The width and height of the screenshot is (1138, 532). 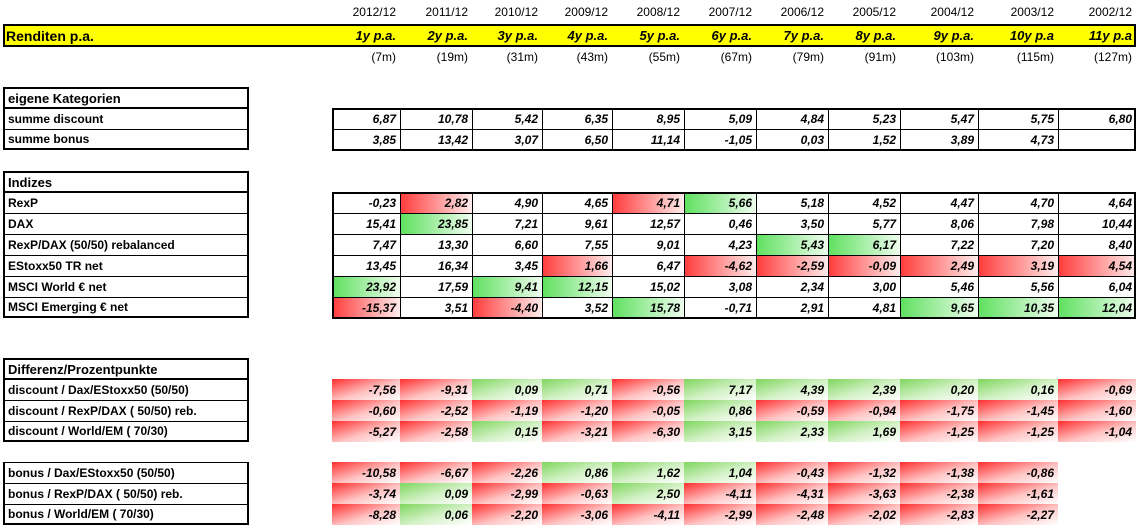 What do you see at coordinates (452, 286) in the screenshot?
I see `value-cell-1-4-1: 17,59` at bounding box center [452, 286].